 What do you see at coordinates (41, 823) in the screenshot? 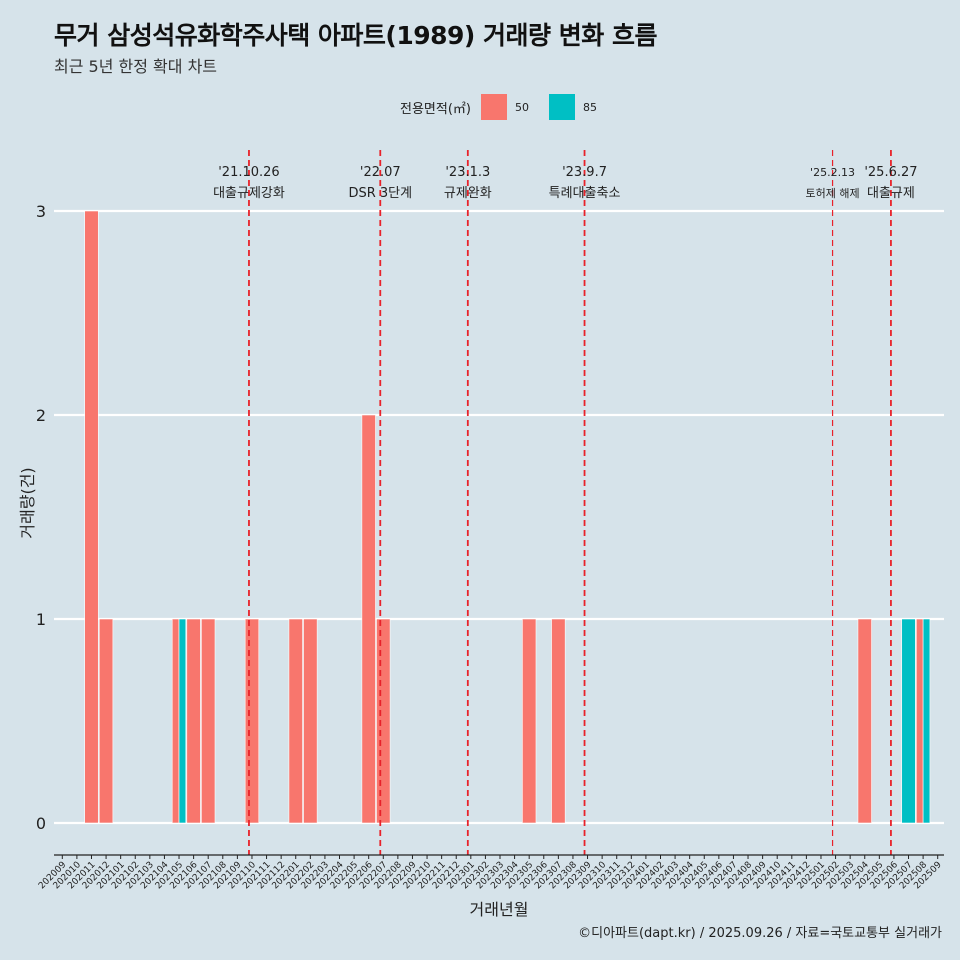
I see `y-tick-label-0: 0` at bounding box center [41, 823].